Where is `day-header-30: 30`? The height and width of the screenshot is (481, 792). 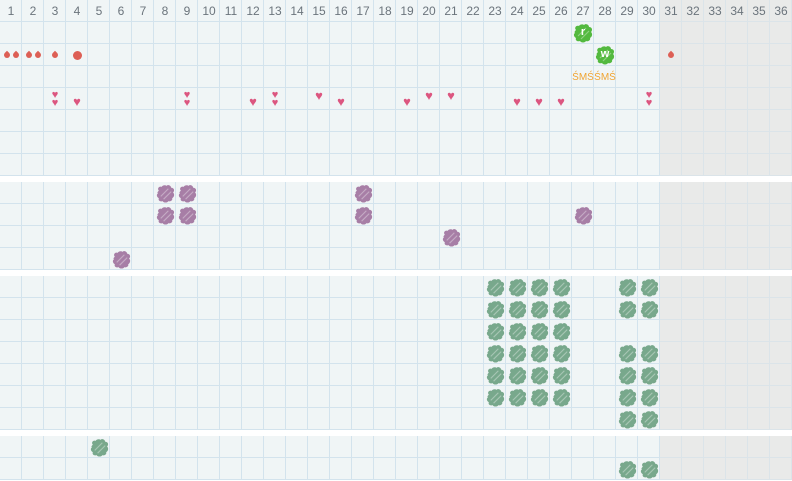 day-header-30: 30 is located at coordinates (649, 11).